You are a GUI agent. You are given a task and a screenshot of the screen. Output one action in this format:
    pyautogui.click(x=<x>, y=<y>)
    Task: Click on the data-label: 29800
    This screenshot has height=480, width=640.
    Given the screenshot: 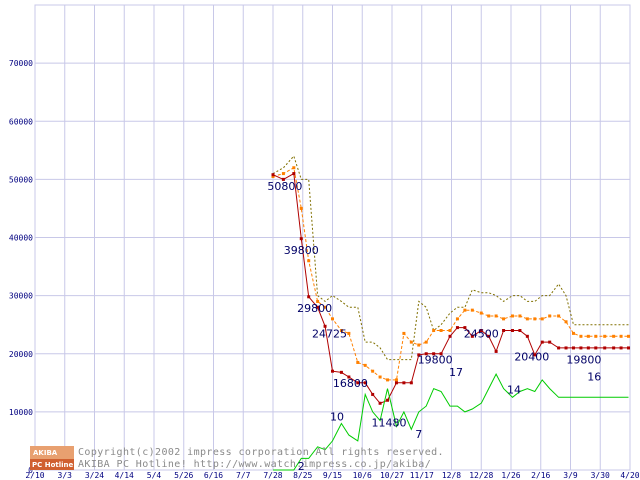 What is the action you would take?
    pyautogui.click(x=314, y=308)
    